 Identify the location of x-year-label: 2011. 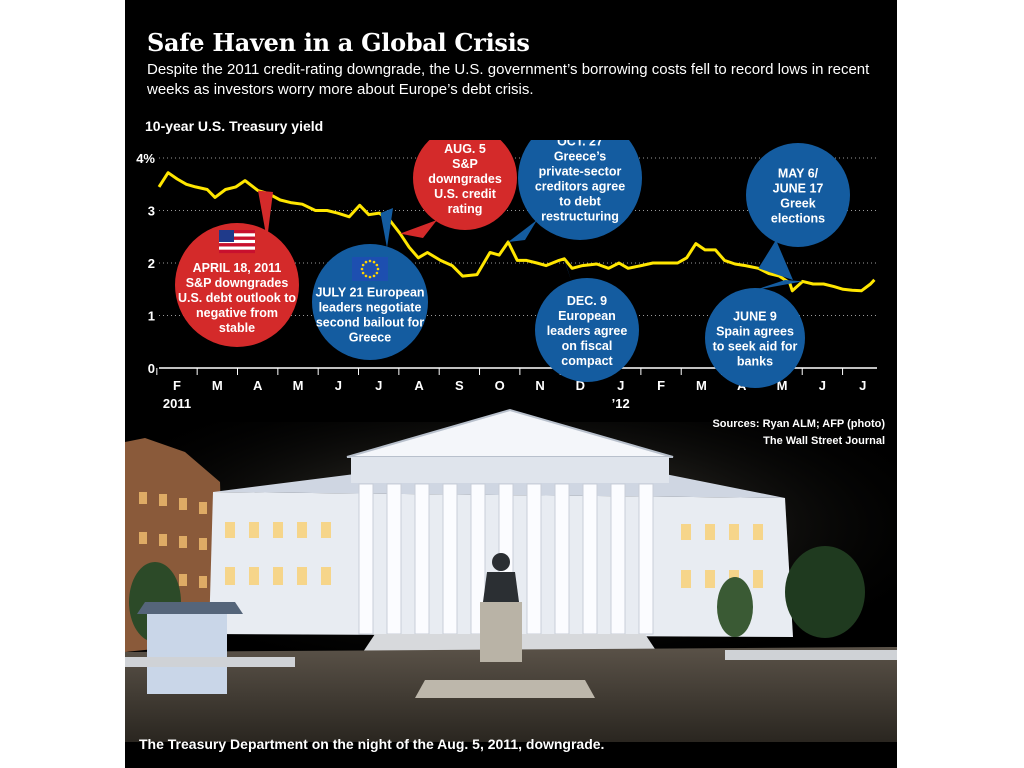
(177, 403).